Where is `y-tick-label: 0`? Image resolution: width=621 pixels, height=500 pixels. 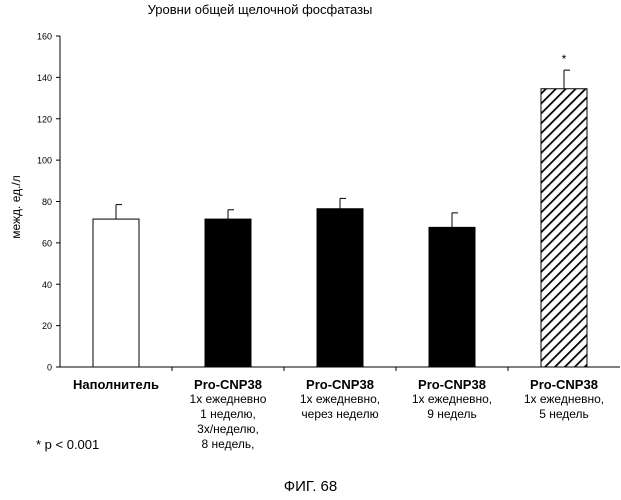
y-tick-label: 0 is located at coordinates (49, 368).